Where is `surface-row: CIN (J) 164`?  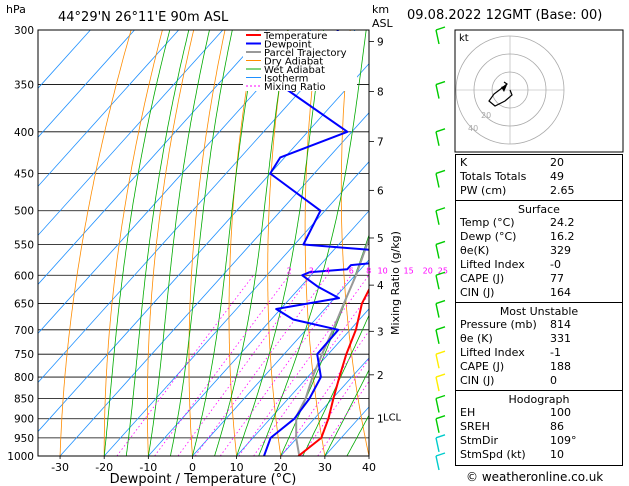 surface-row: CIN (J) 164 is located at coordinates (539, 293).